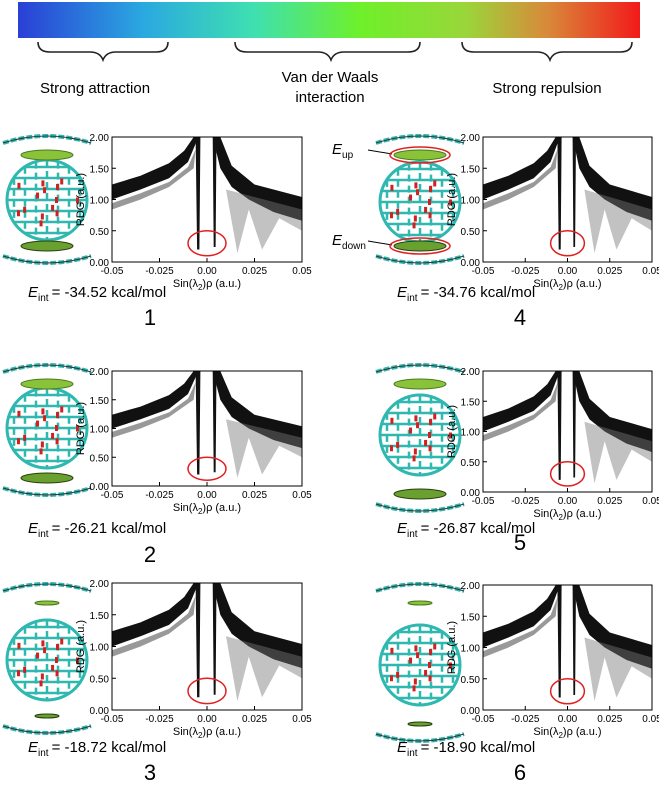 This screenshot has height=792, width=659. What do you see at coordinates (520, 542) in the screenshot?
I see `panel-number: 5` at bounding box center [520, 542].